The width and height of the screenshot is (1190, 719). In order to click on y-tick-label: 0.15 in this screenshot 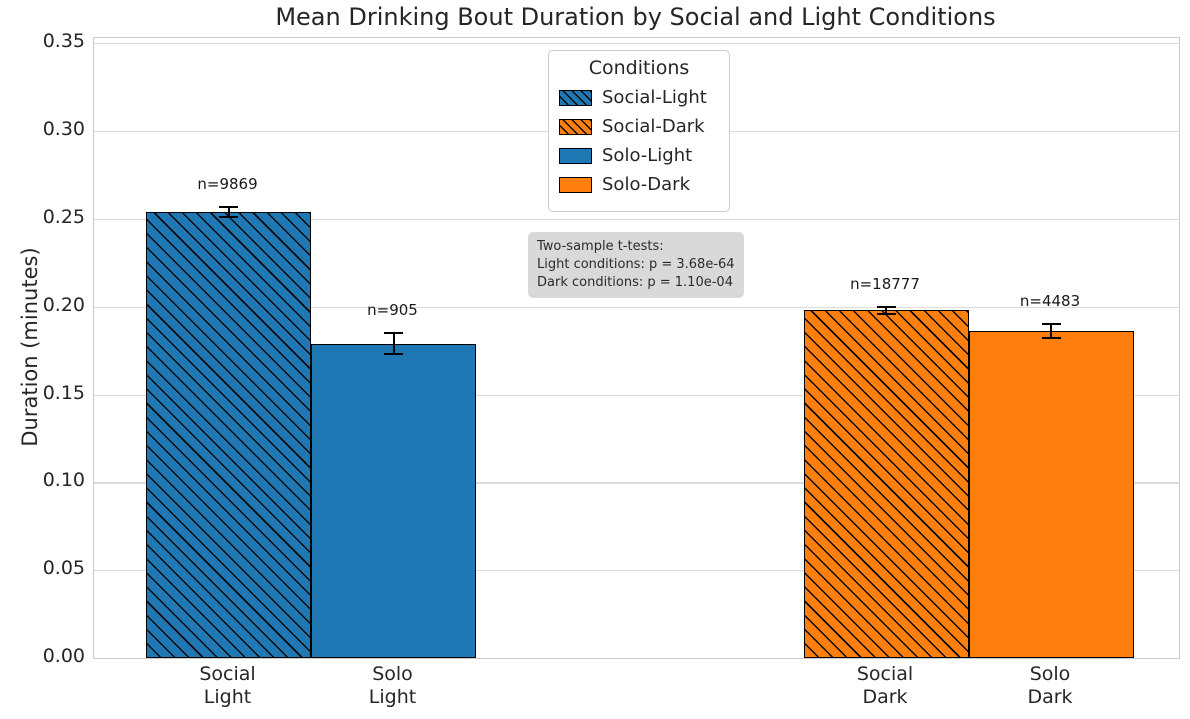, I will do `click(63, 392)`.